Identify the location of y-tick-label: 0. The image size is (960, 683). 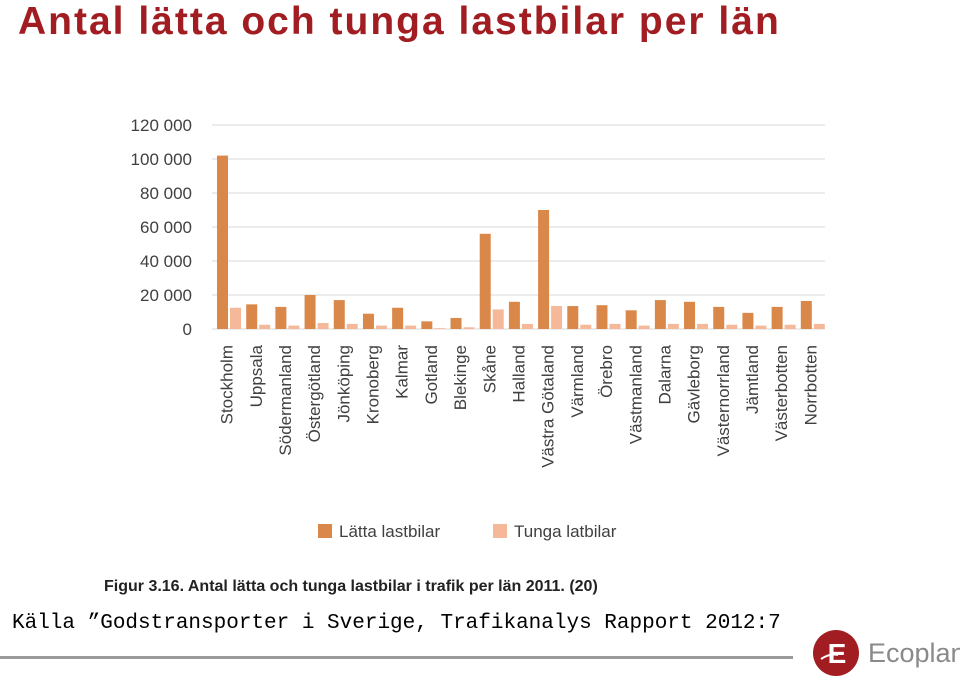
(187, 329).